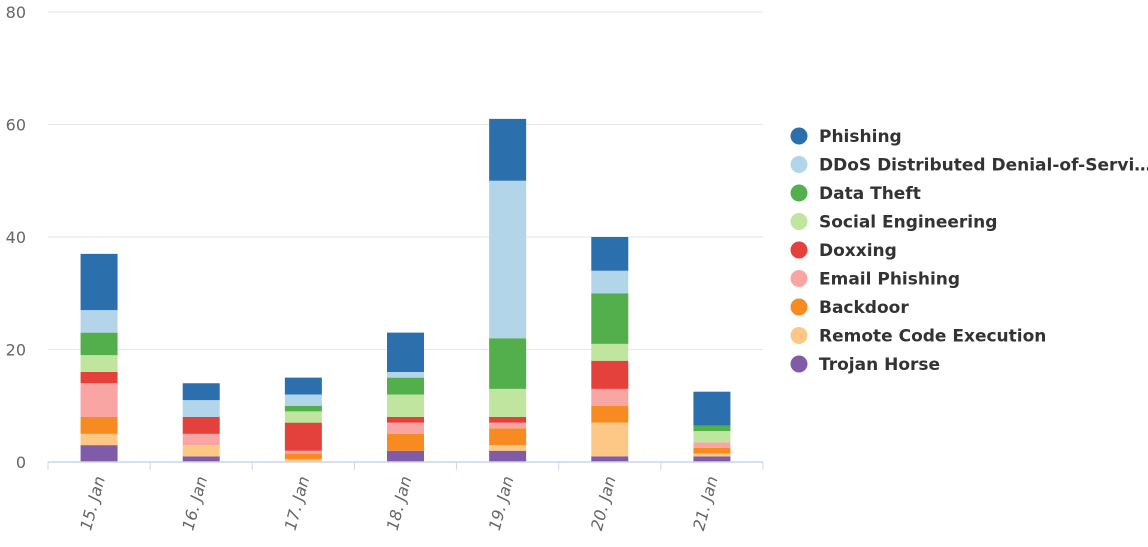 The width and height of the screenshot is (1148, 547). Describe the element at coordinates (879, 365) in the screenshot. I see `legend-label: Trojan Horse` at that location.